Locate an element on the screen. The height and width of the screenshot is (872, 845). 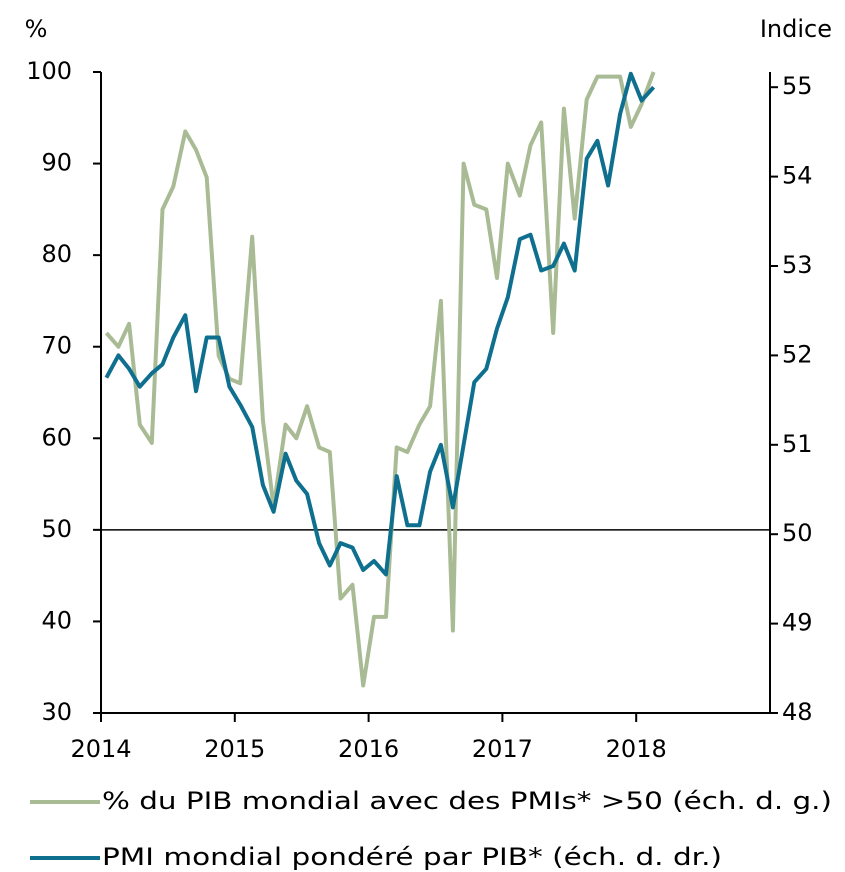
y2-tick-label: 53 is located at coordinates (797, 265).